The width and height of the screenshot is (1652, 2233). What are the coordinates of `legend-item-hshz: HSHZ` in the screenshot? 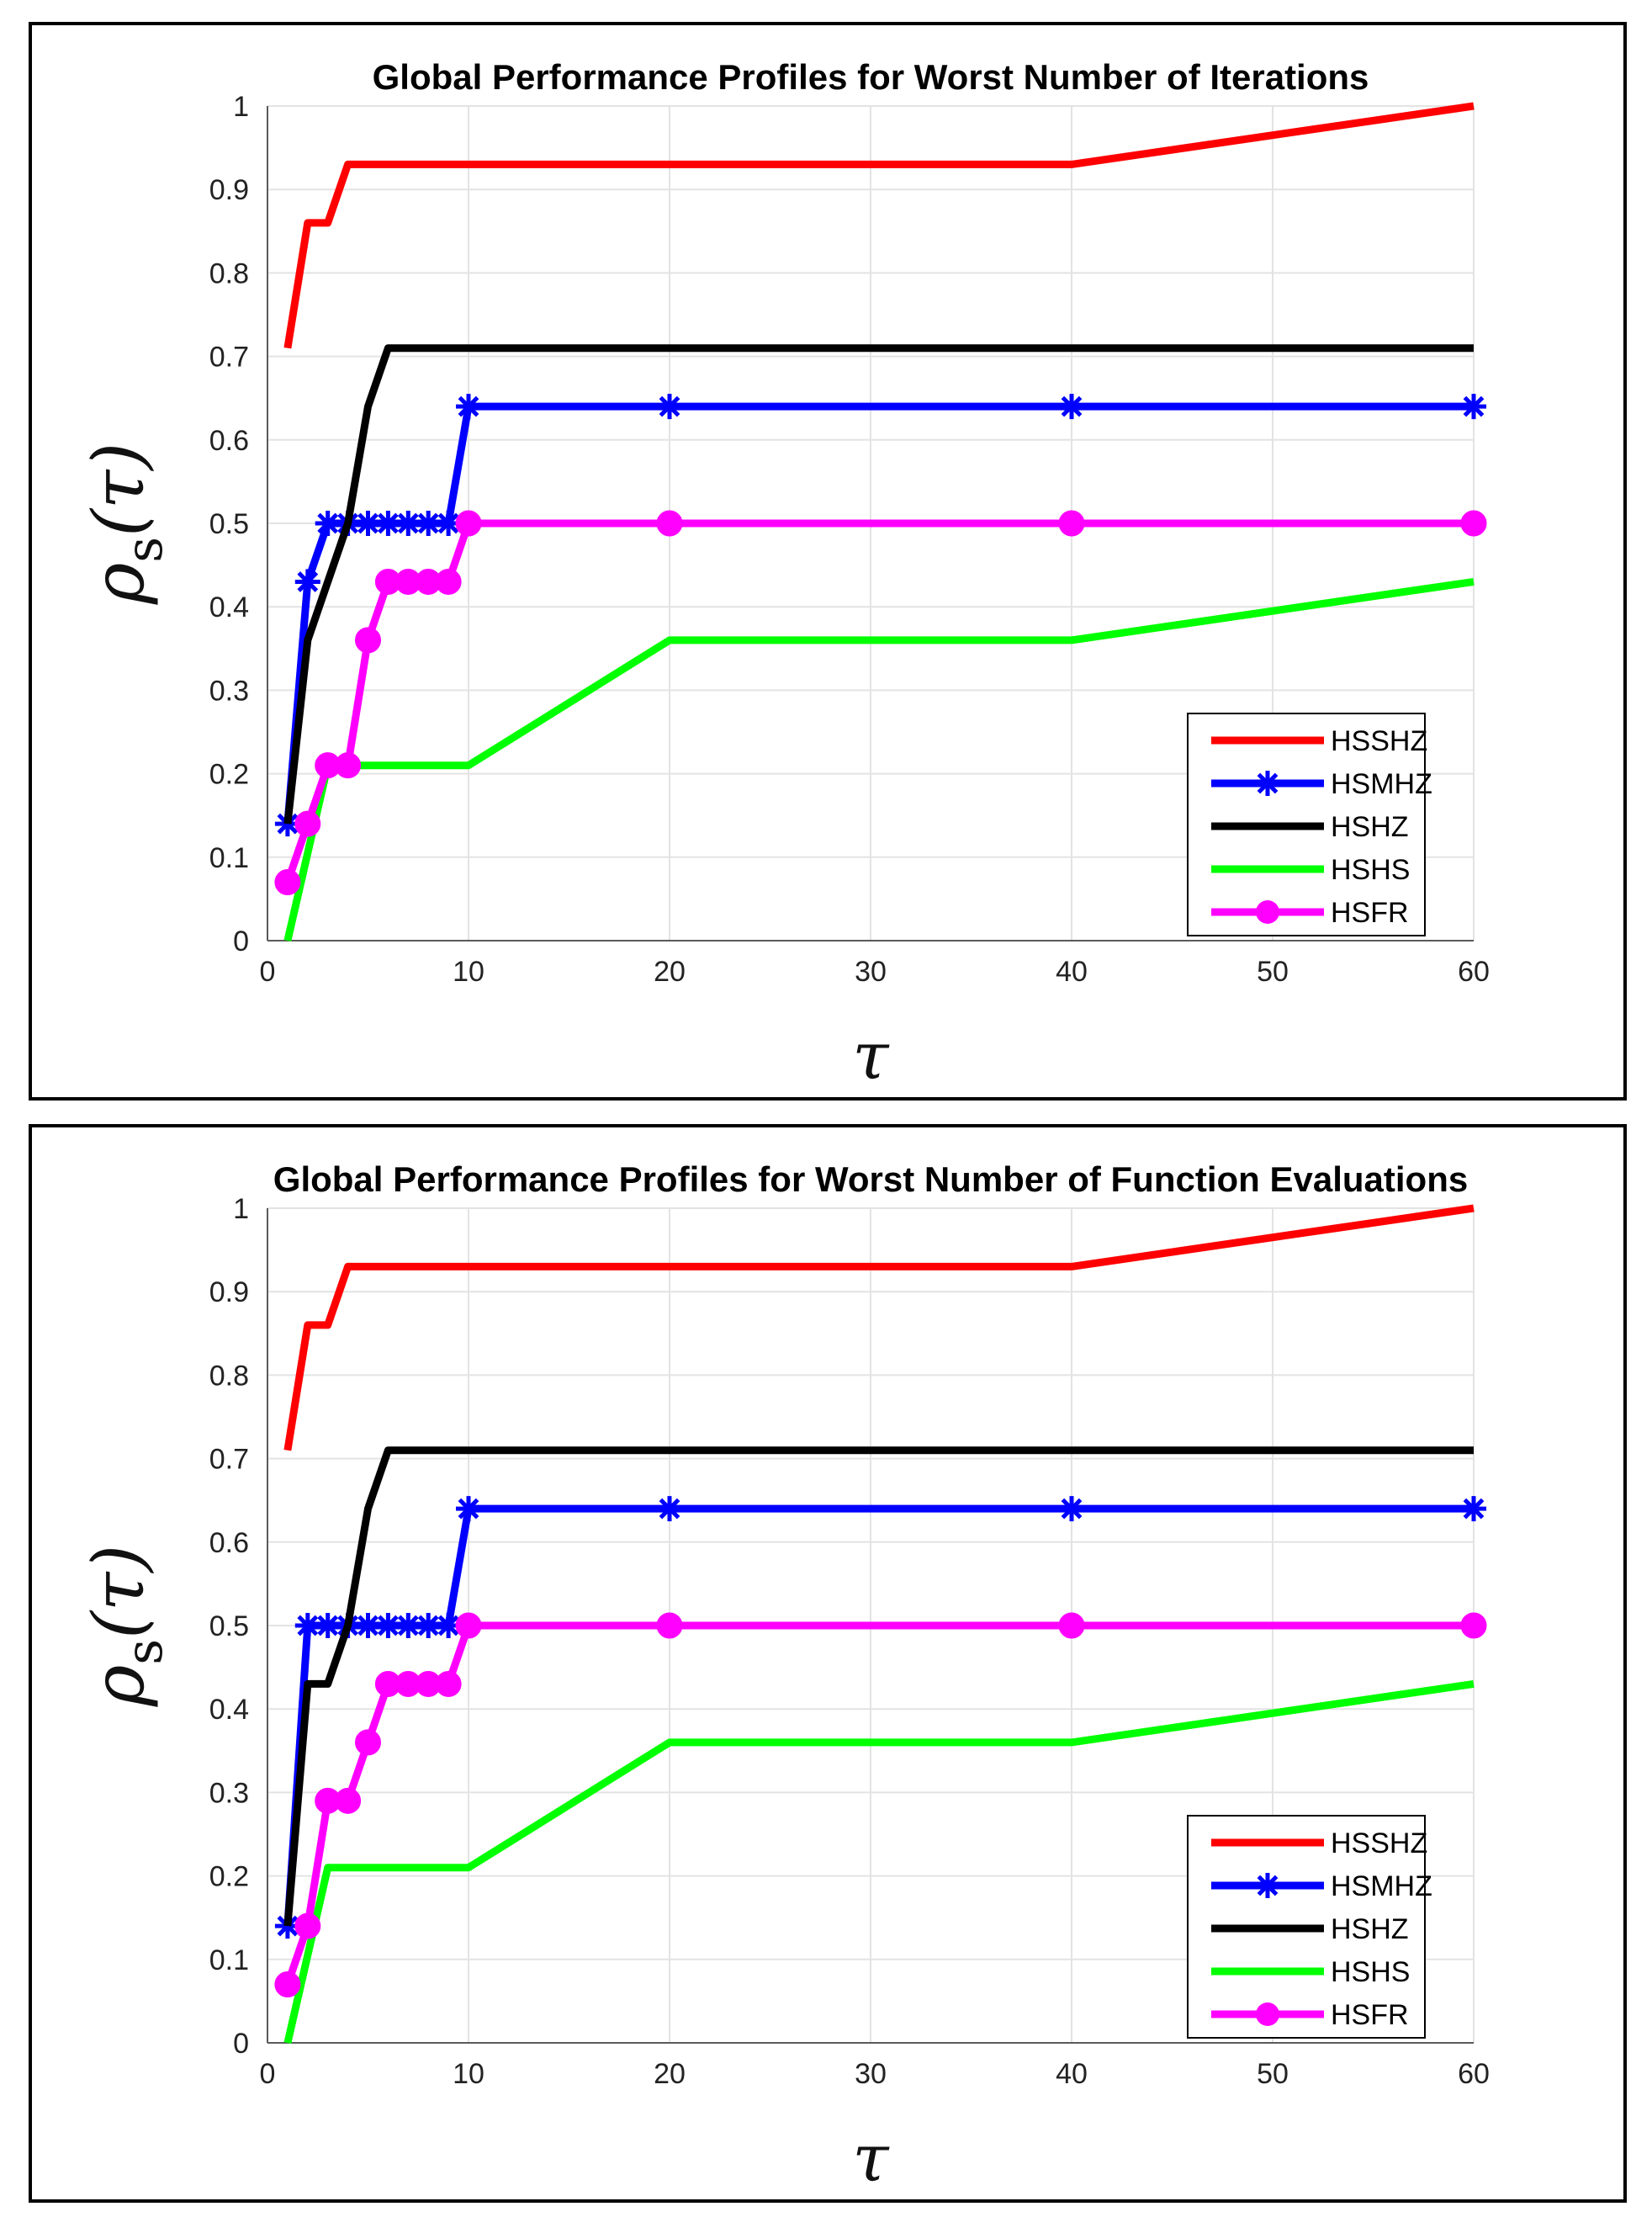 It's located at (1310, 827).